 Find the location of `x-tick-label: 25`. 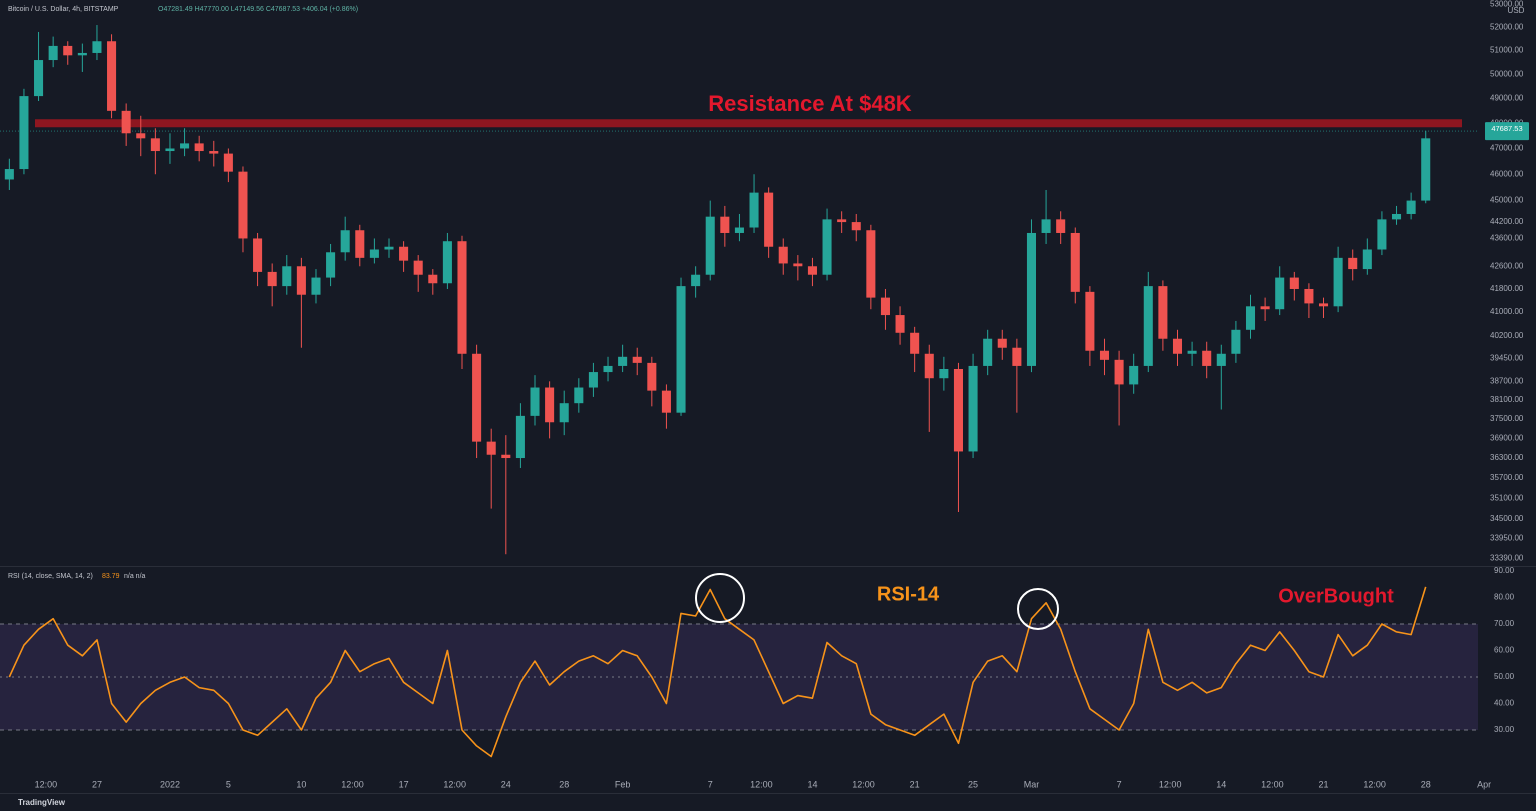

x-tick-label: 25 is located at coordinates (973, 784).